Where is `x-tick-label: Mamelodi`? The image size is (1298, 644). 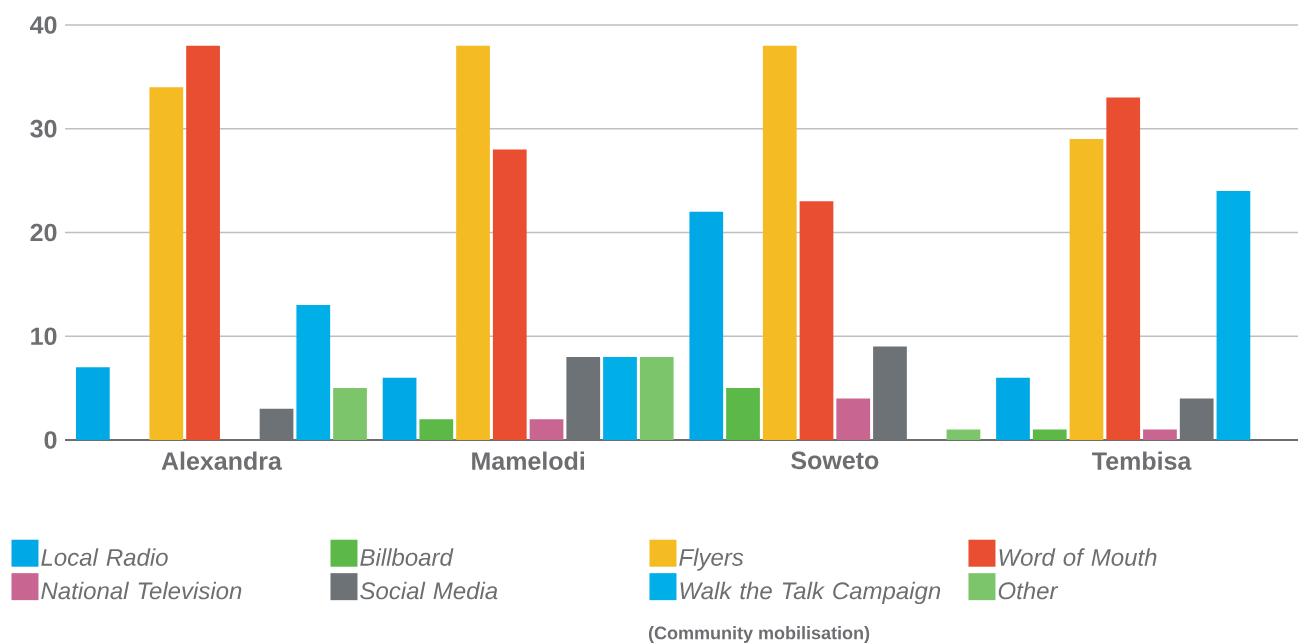
x-tick-label: Mamelodi is located at coordinates (528, 460).